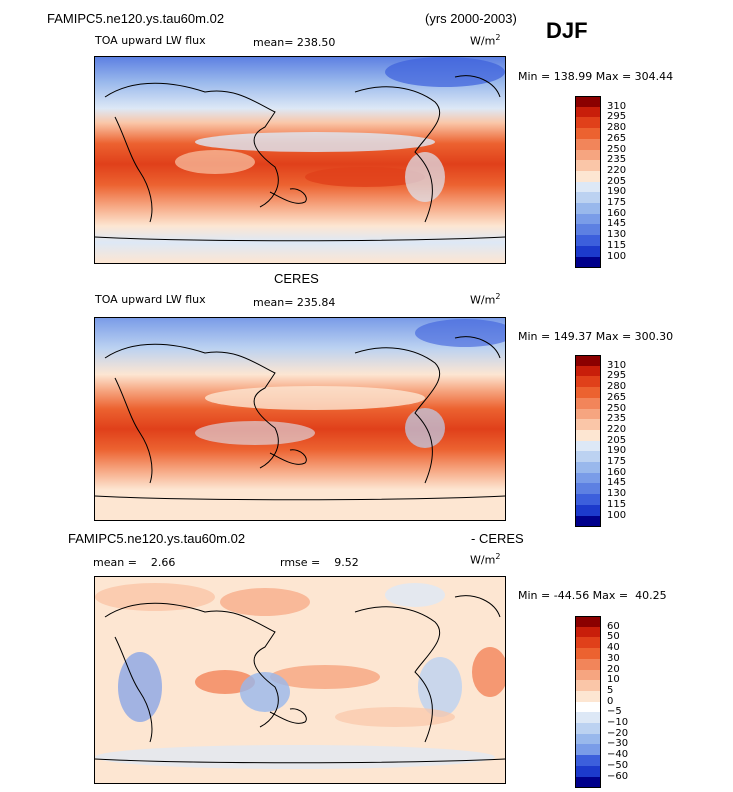  I want to click on colorbar-label: −50, so click(618, 765).